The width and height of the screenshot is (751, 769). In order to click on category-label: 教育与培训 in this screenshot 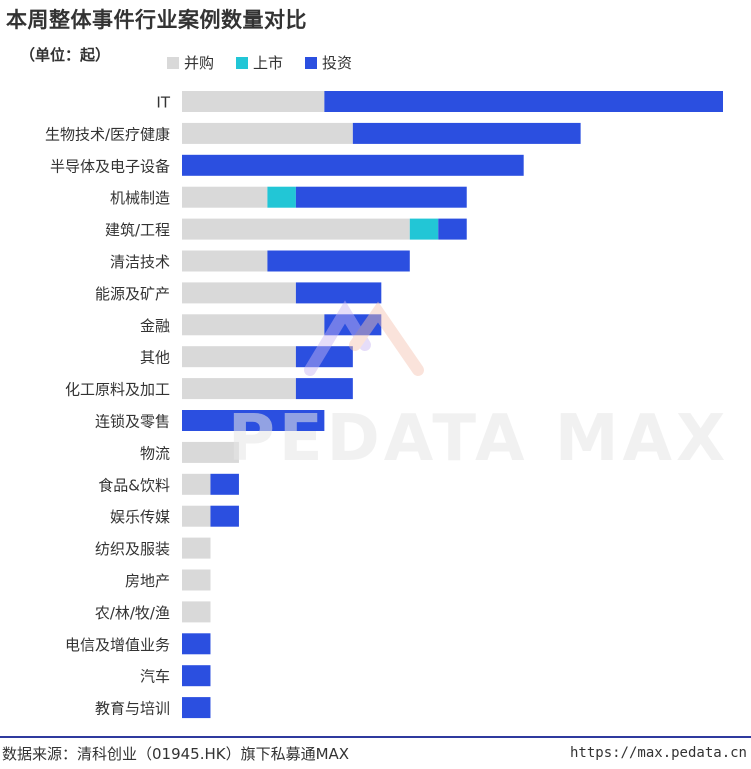, I will do `click(132, 709)`.